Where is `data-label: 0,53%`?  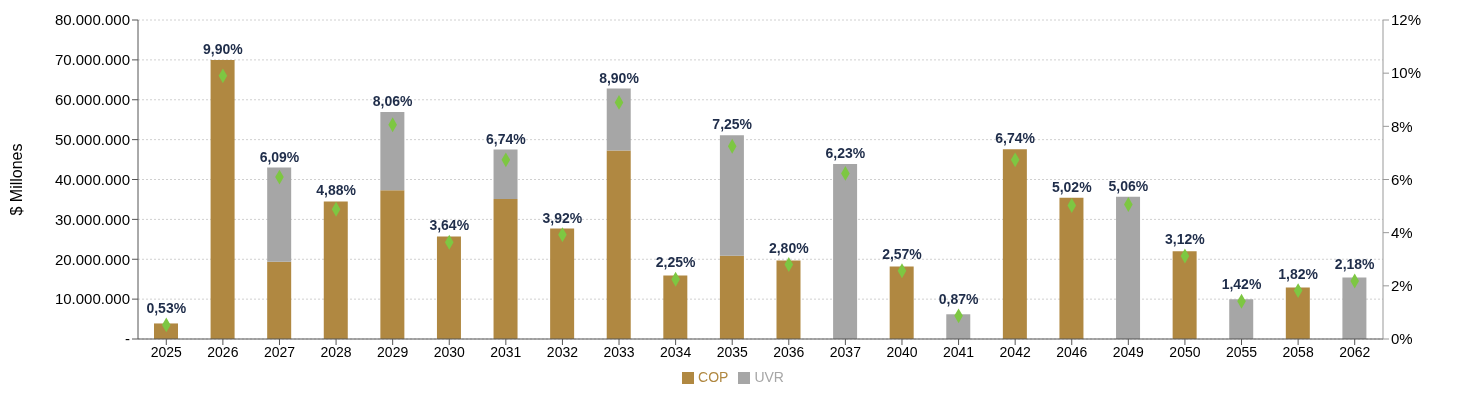
data-label: 0,53% is located at coordinates (166, 307).